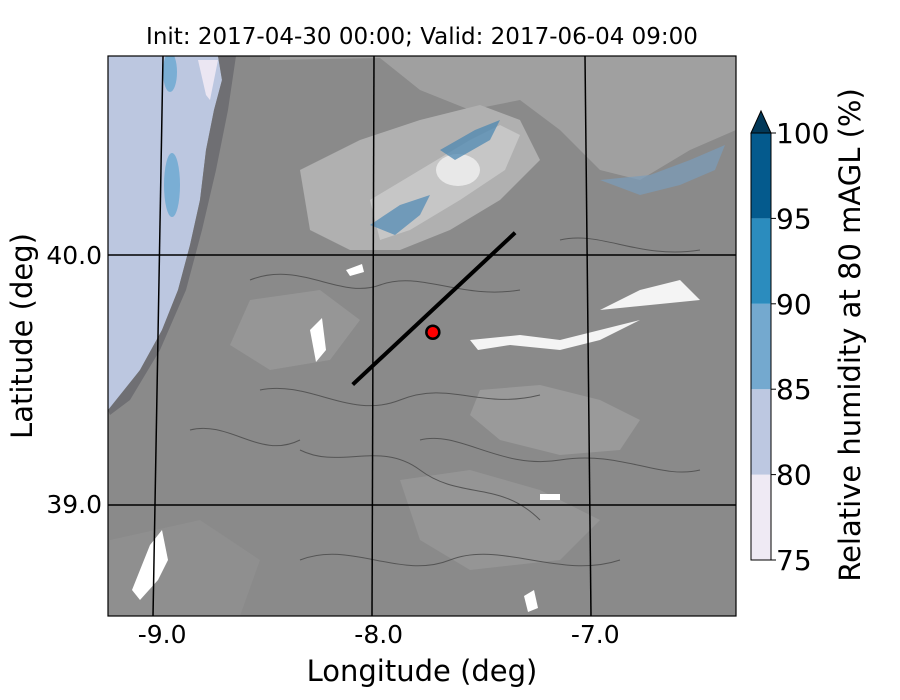 This screenshot has width=900, height=700. I want to click on colorbar-tick-label: 80, so click(794, 475).